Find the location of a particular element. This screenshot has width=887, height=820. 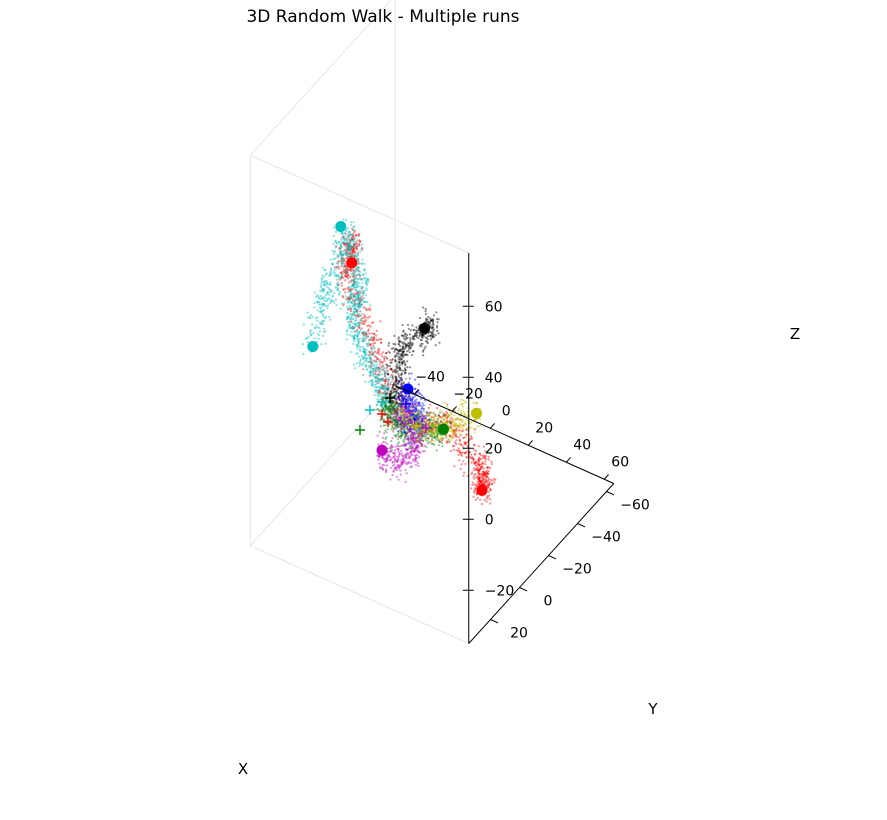

walk-points is located at coordinates (399, 362).